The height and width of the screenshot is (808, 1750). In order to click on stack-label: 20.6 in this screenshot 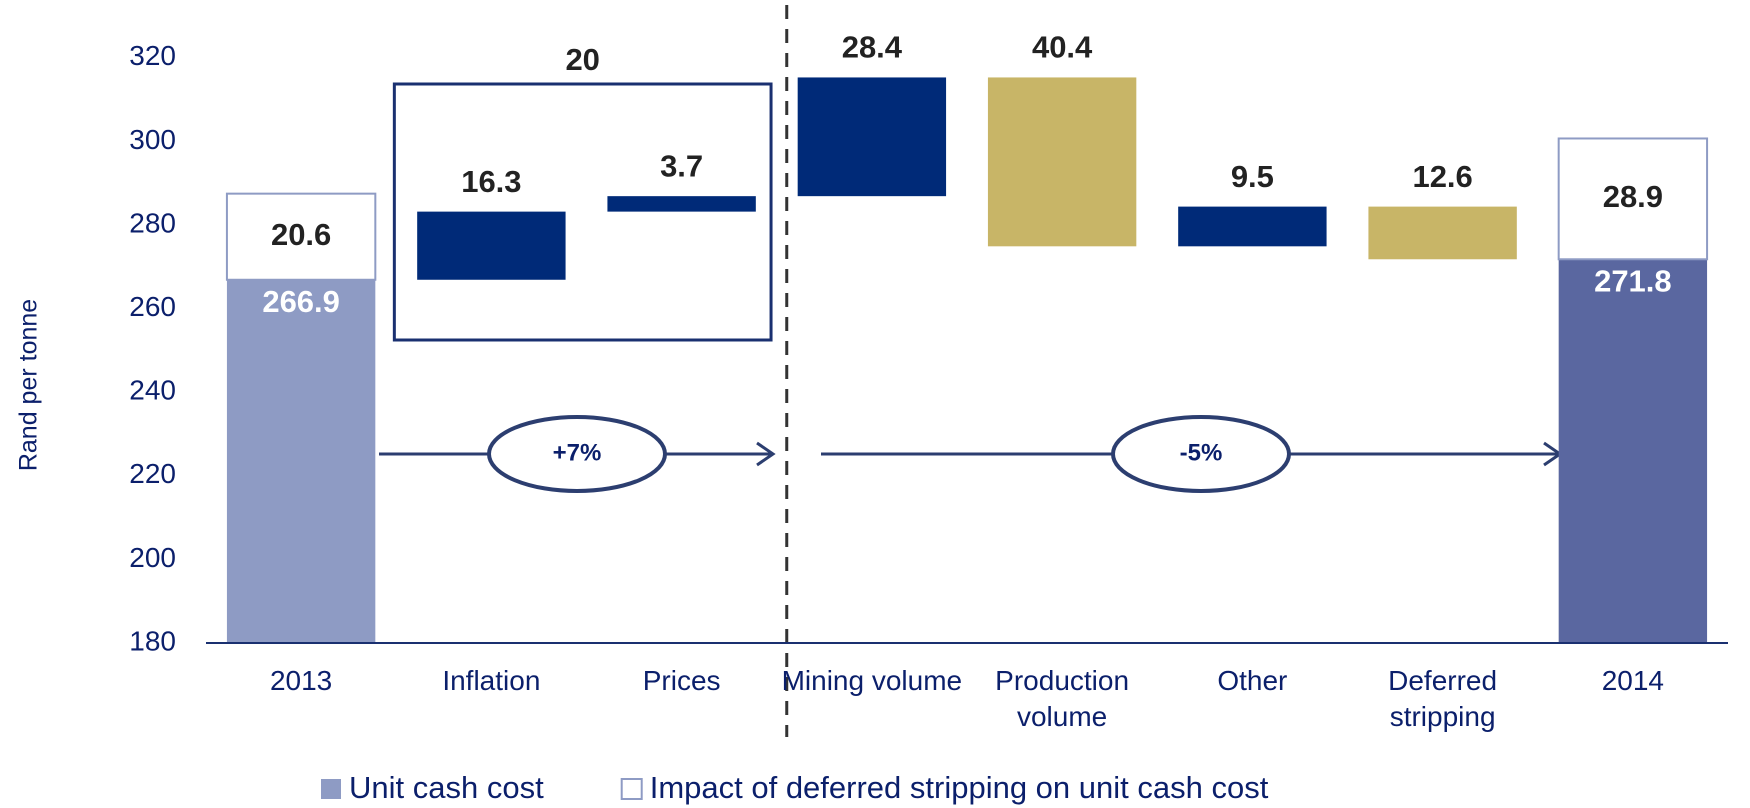, I will do `click(301, 234)`.